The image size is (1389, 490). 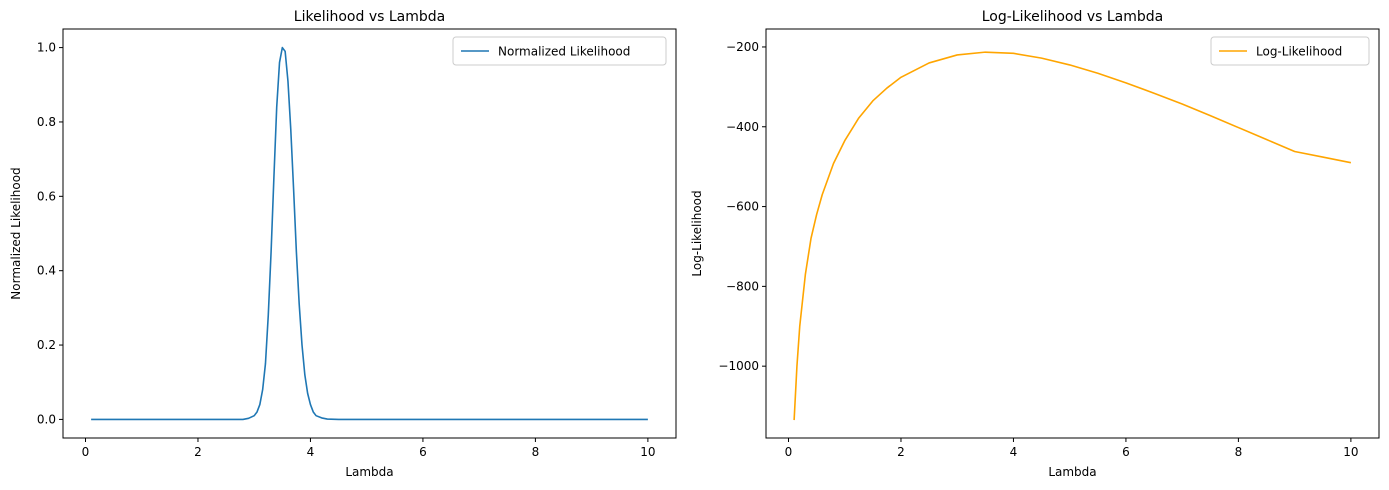 I want to click on y-tick-label: 0.8, so click(x=46, y=122).